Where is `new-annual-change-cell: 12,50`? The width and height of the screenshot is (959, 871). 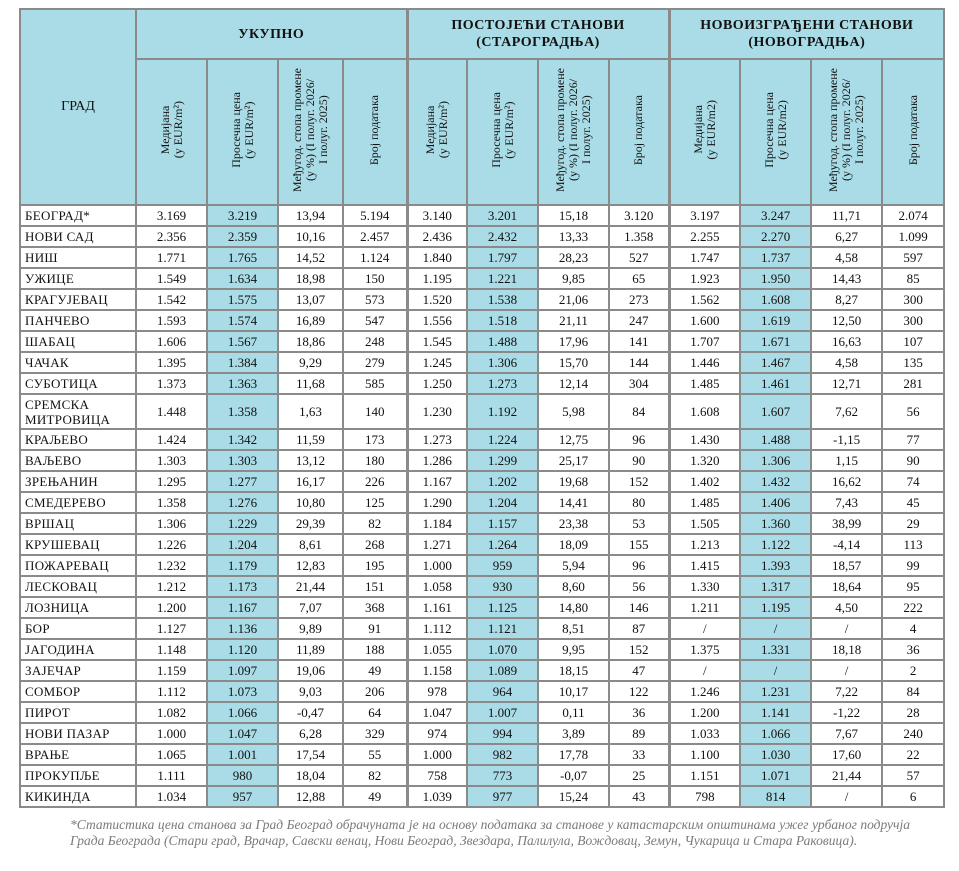 new-annual-change-cell: 12,50 is located at coordinates (847, 320).